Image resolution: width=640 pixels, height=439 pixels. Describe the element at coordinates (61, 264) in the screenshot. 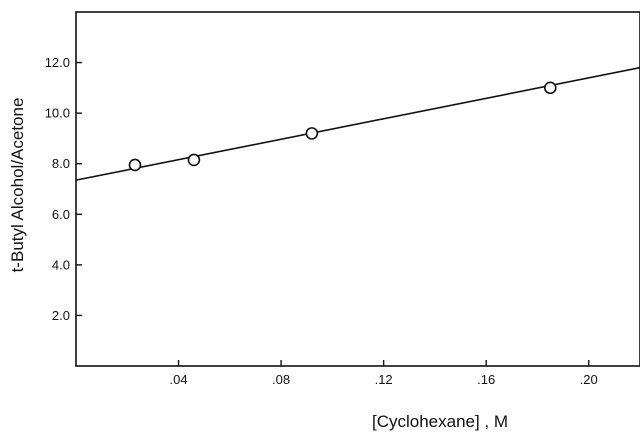

I see `y-tick-label: 4.0` at that location.